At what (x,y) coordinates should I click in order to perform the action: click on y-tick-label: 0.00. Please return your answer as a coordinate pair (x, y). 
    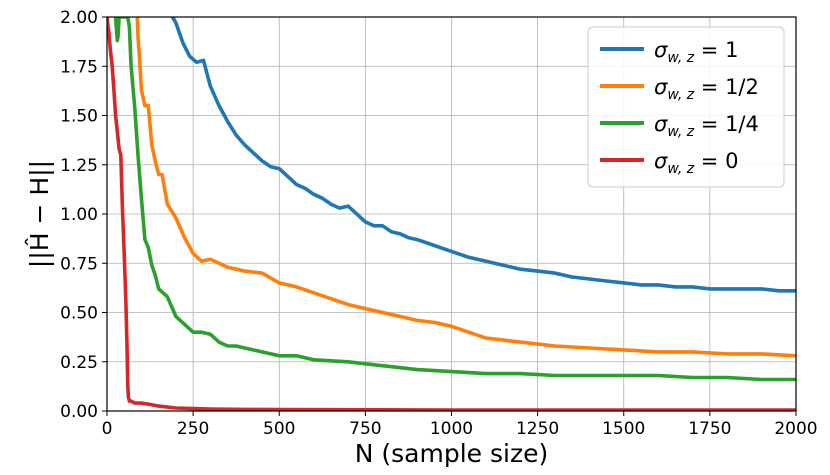
    Looking at the image, I should click on (79, 412).